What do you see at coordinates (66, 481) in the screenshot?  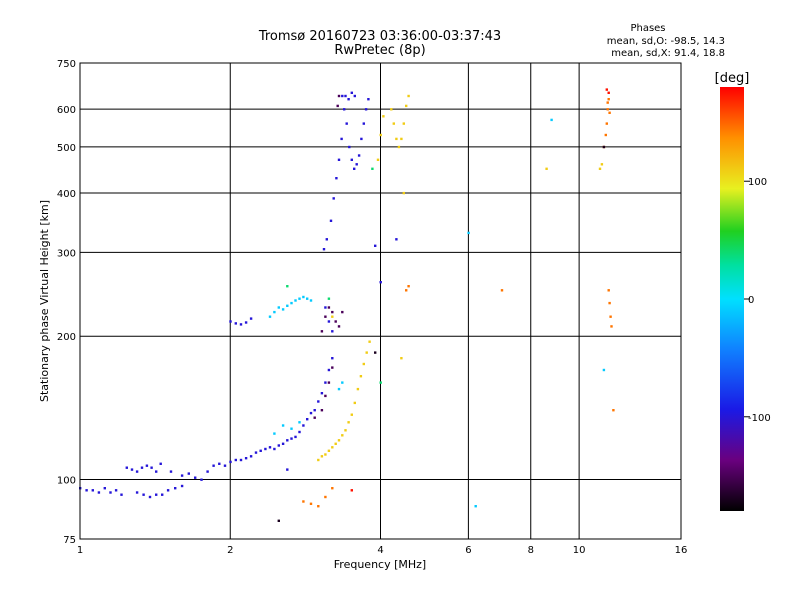 I see `y-tick-label: 100` at bounding box center [66, 481].